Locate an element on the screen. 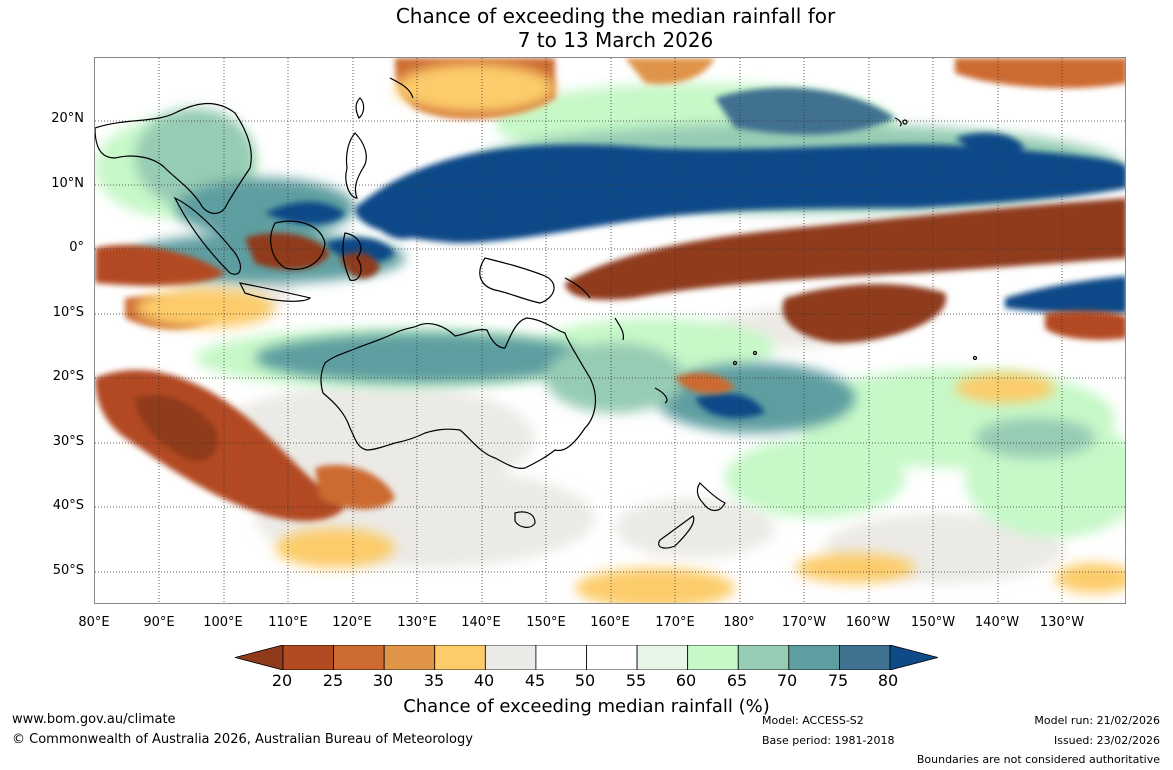  lon-label-140w: 140°W is located at coordinates (997, 622).